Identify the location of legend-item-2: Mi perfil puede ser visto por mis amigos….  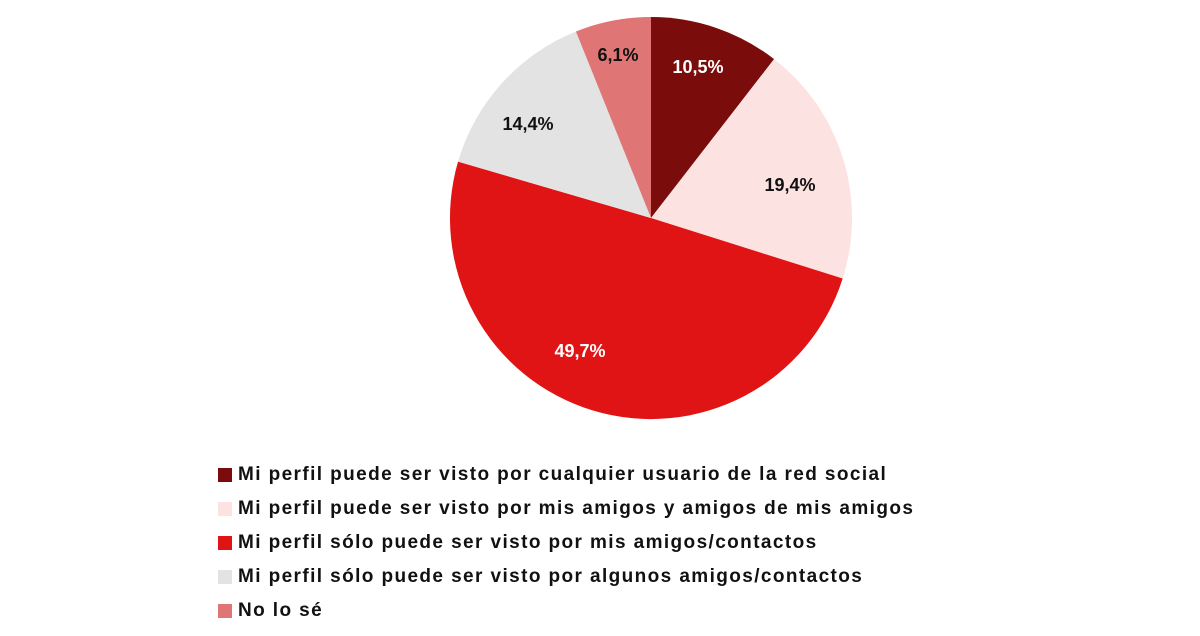
(566, 509).